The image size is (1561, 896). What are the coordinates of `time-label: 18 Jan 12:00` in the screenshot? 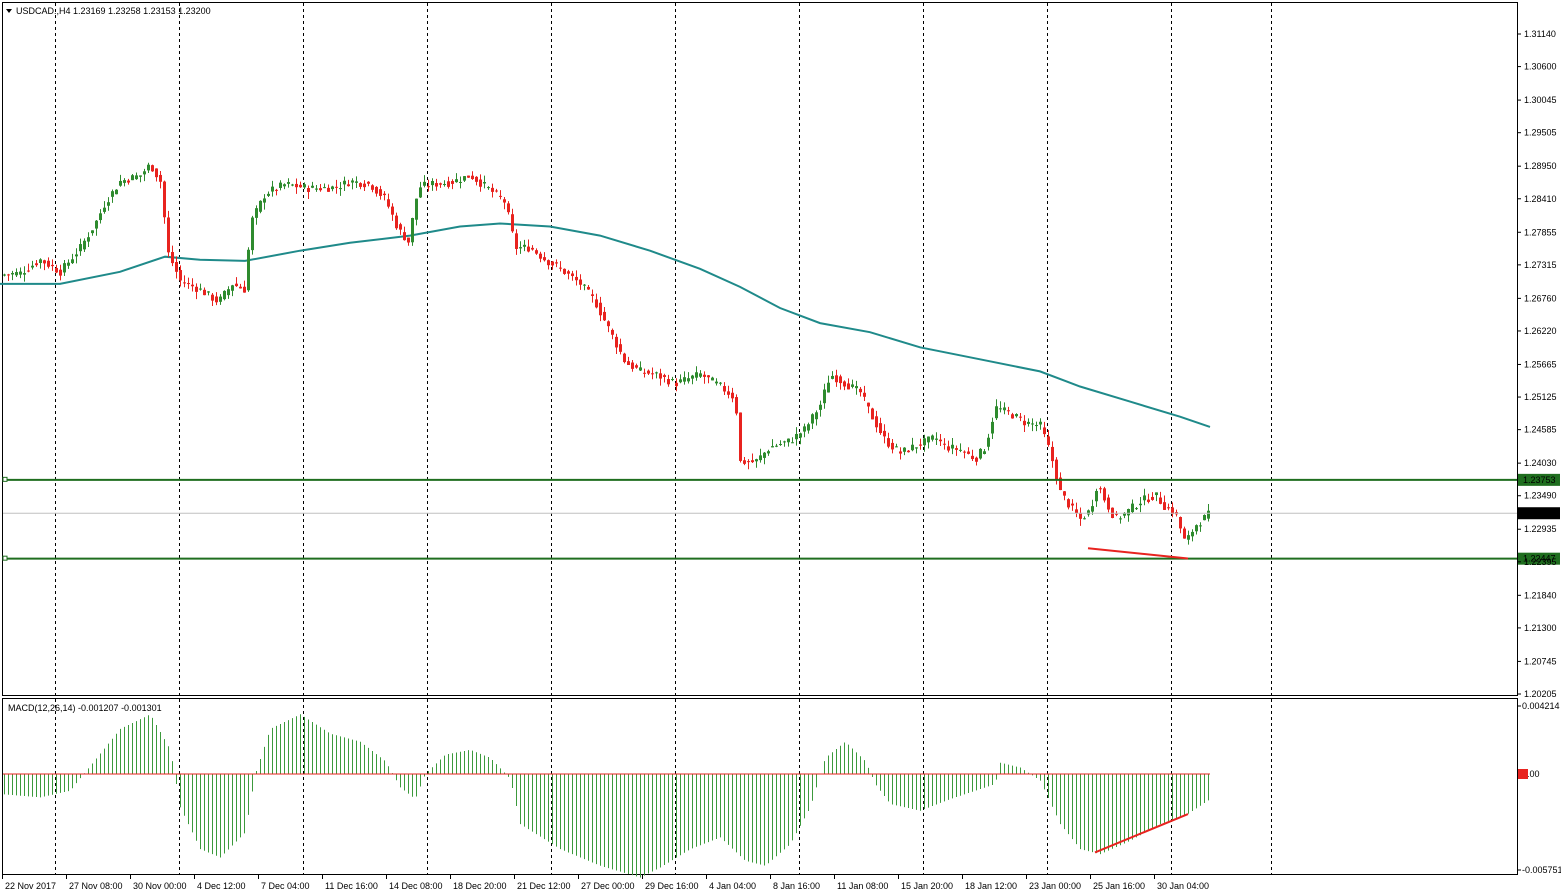 It's located at (991, 886).